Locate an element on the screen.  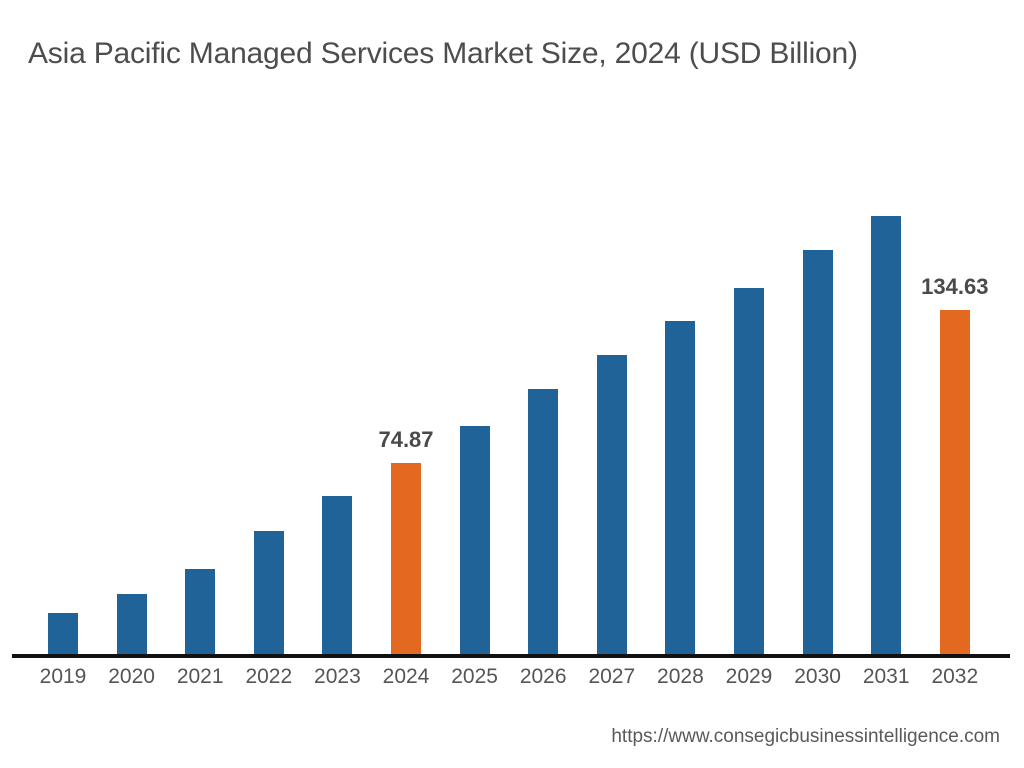
x-tick-2028: 2028 is located at coordinates (680, 676).